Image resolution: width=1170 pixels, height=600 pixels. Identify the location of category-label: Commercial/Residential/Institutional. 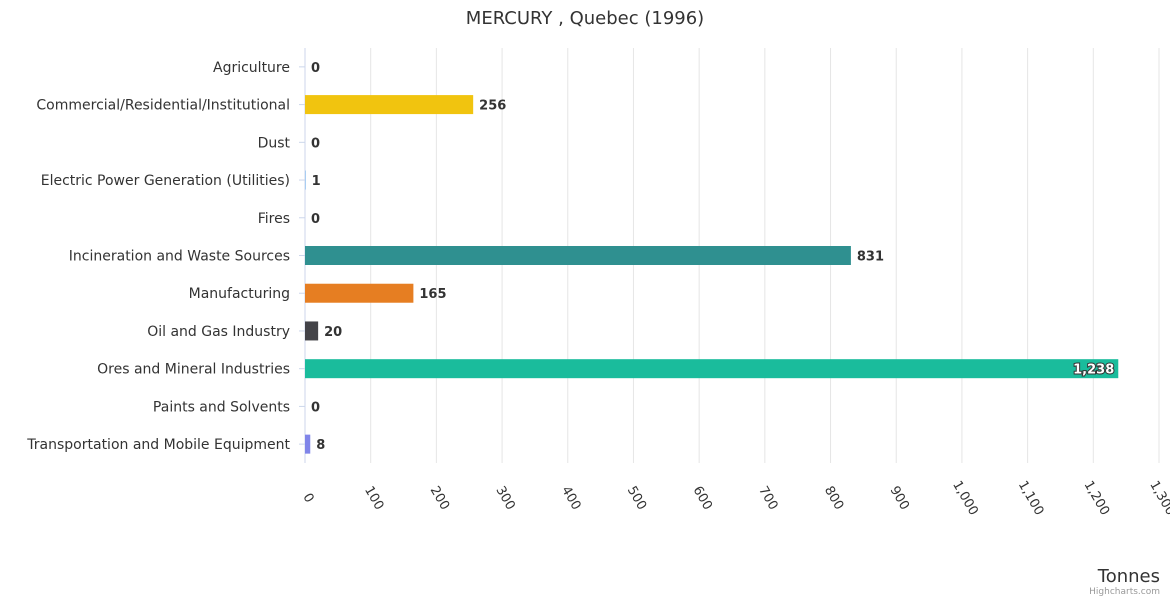
(163, 106).